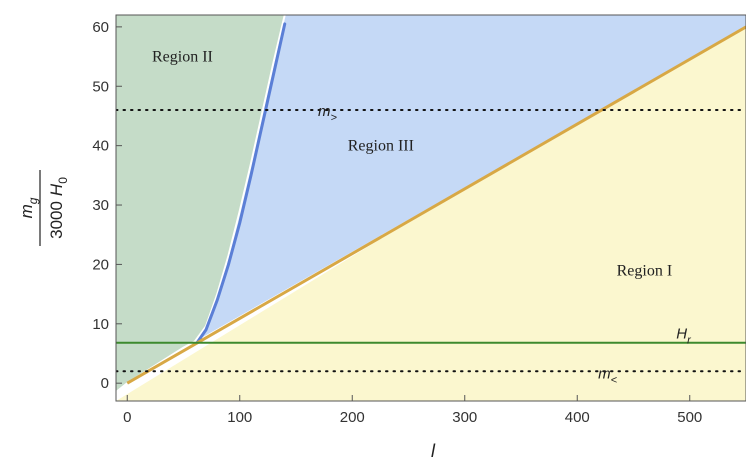 The height and width of the screenshot is (463, 746). Describe the element at coordinates (684, 336) in the screenshot. I see `hr-label: Hr` at that location.